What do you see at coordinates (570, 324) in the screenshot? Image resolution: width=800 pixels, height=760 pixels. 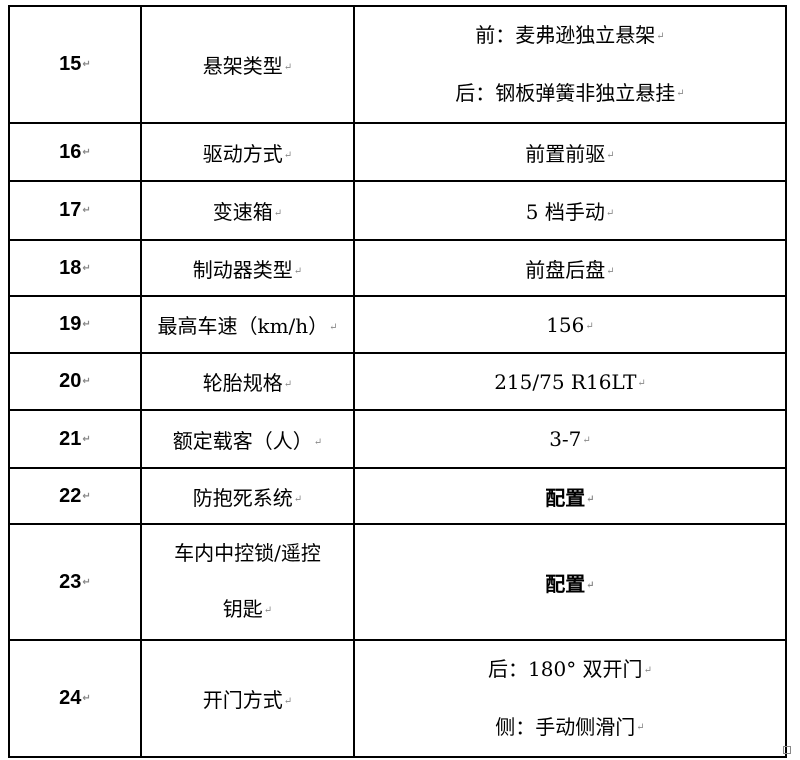 I see `item-value: 156` at bounding box center [570, 324].